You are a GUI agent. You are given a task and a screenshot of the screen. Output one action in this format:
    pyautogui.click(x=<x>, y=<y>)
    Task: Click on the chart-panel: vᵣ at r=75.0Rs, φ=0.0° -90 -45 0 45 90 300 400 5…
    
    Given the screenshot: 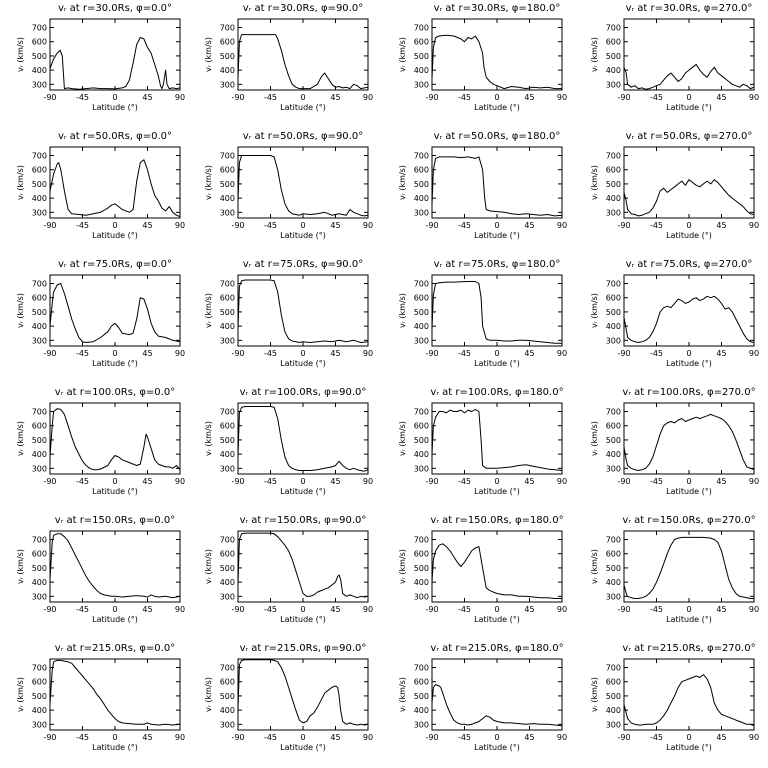 What is the action you would take?
    pyautogui.click(x=100, y=313)
    